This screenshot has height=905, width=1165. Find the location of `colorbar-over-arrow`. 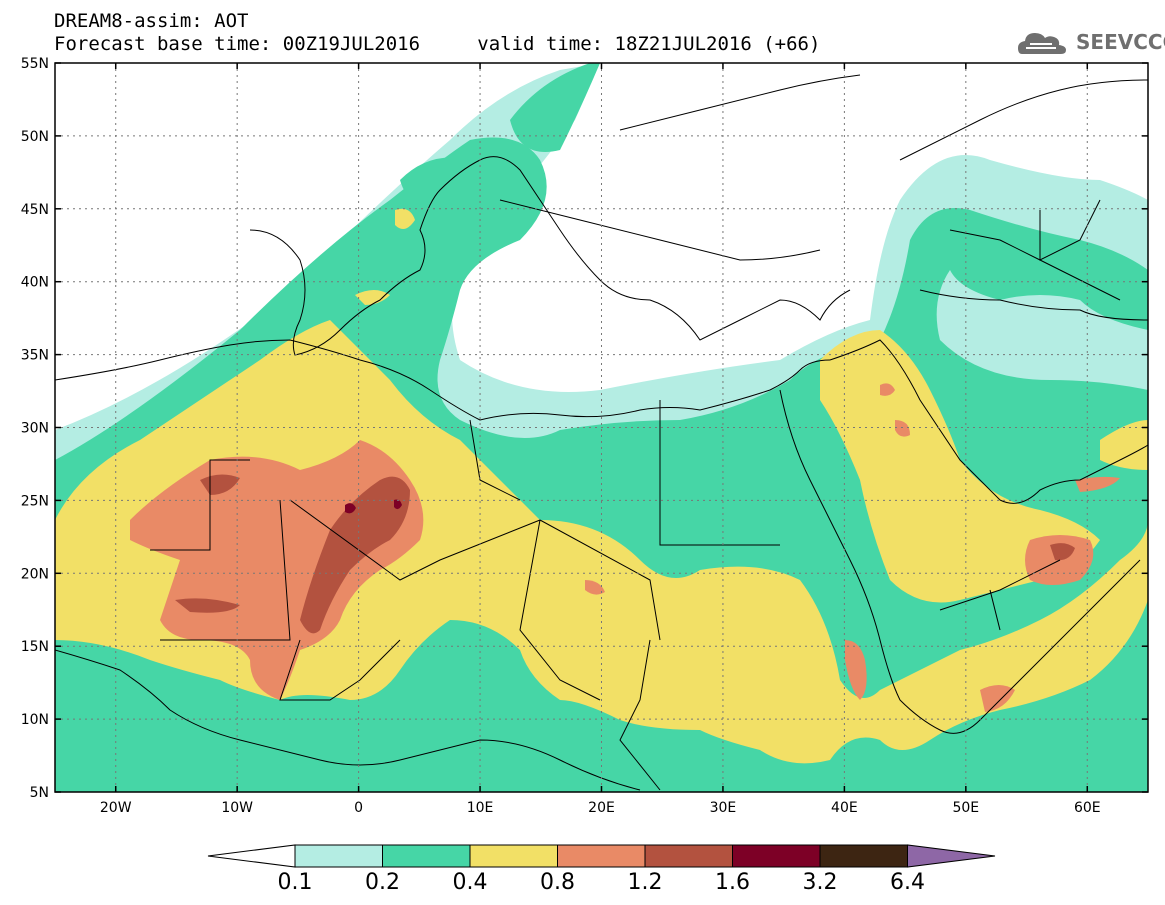

colorbar-over-arrow is located at coordinates (951, 856).